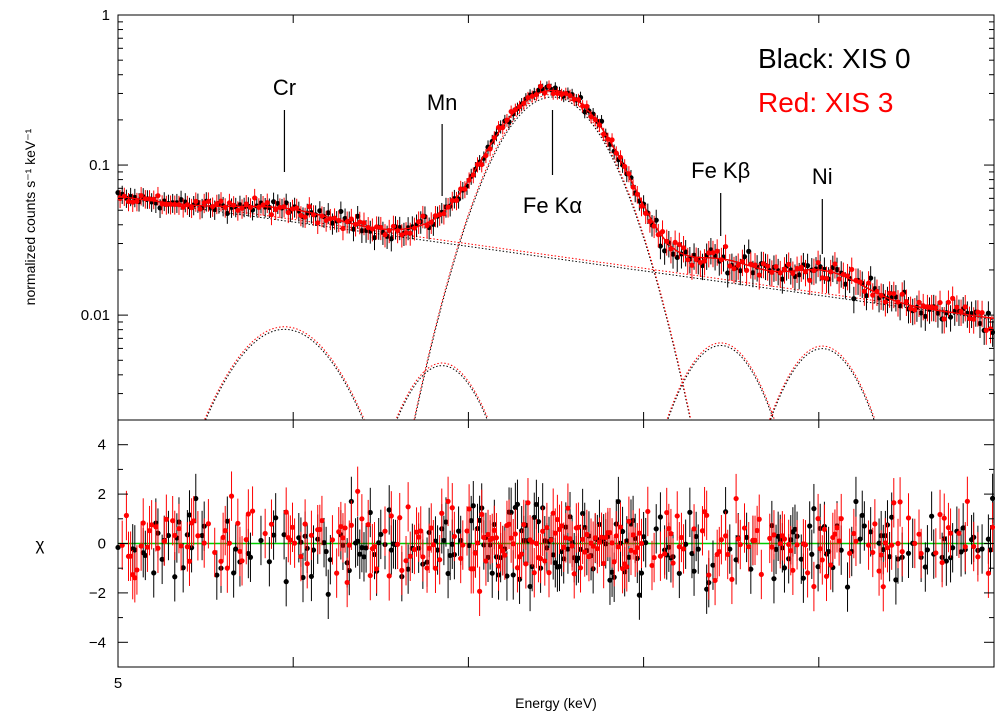 The image size is (995, 715). I want to click on gaussian-component-2-xis0, so click(552, 257).